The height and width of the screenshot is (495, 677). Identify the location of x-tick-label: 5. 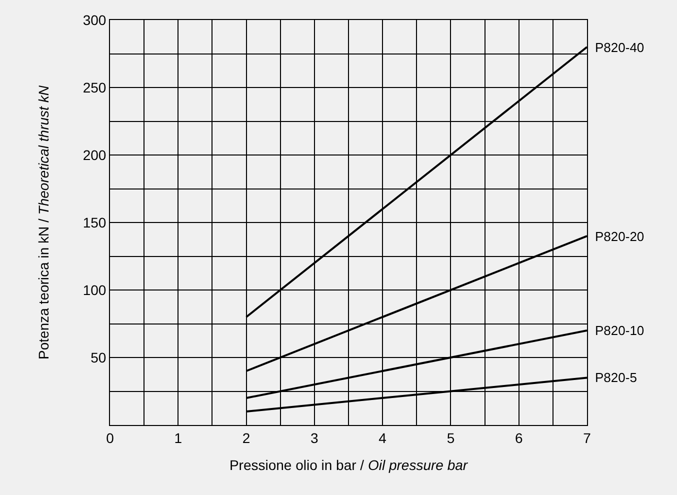
(450, 438).